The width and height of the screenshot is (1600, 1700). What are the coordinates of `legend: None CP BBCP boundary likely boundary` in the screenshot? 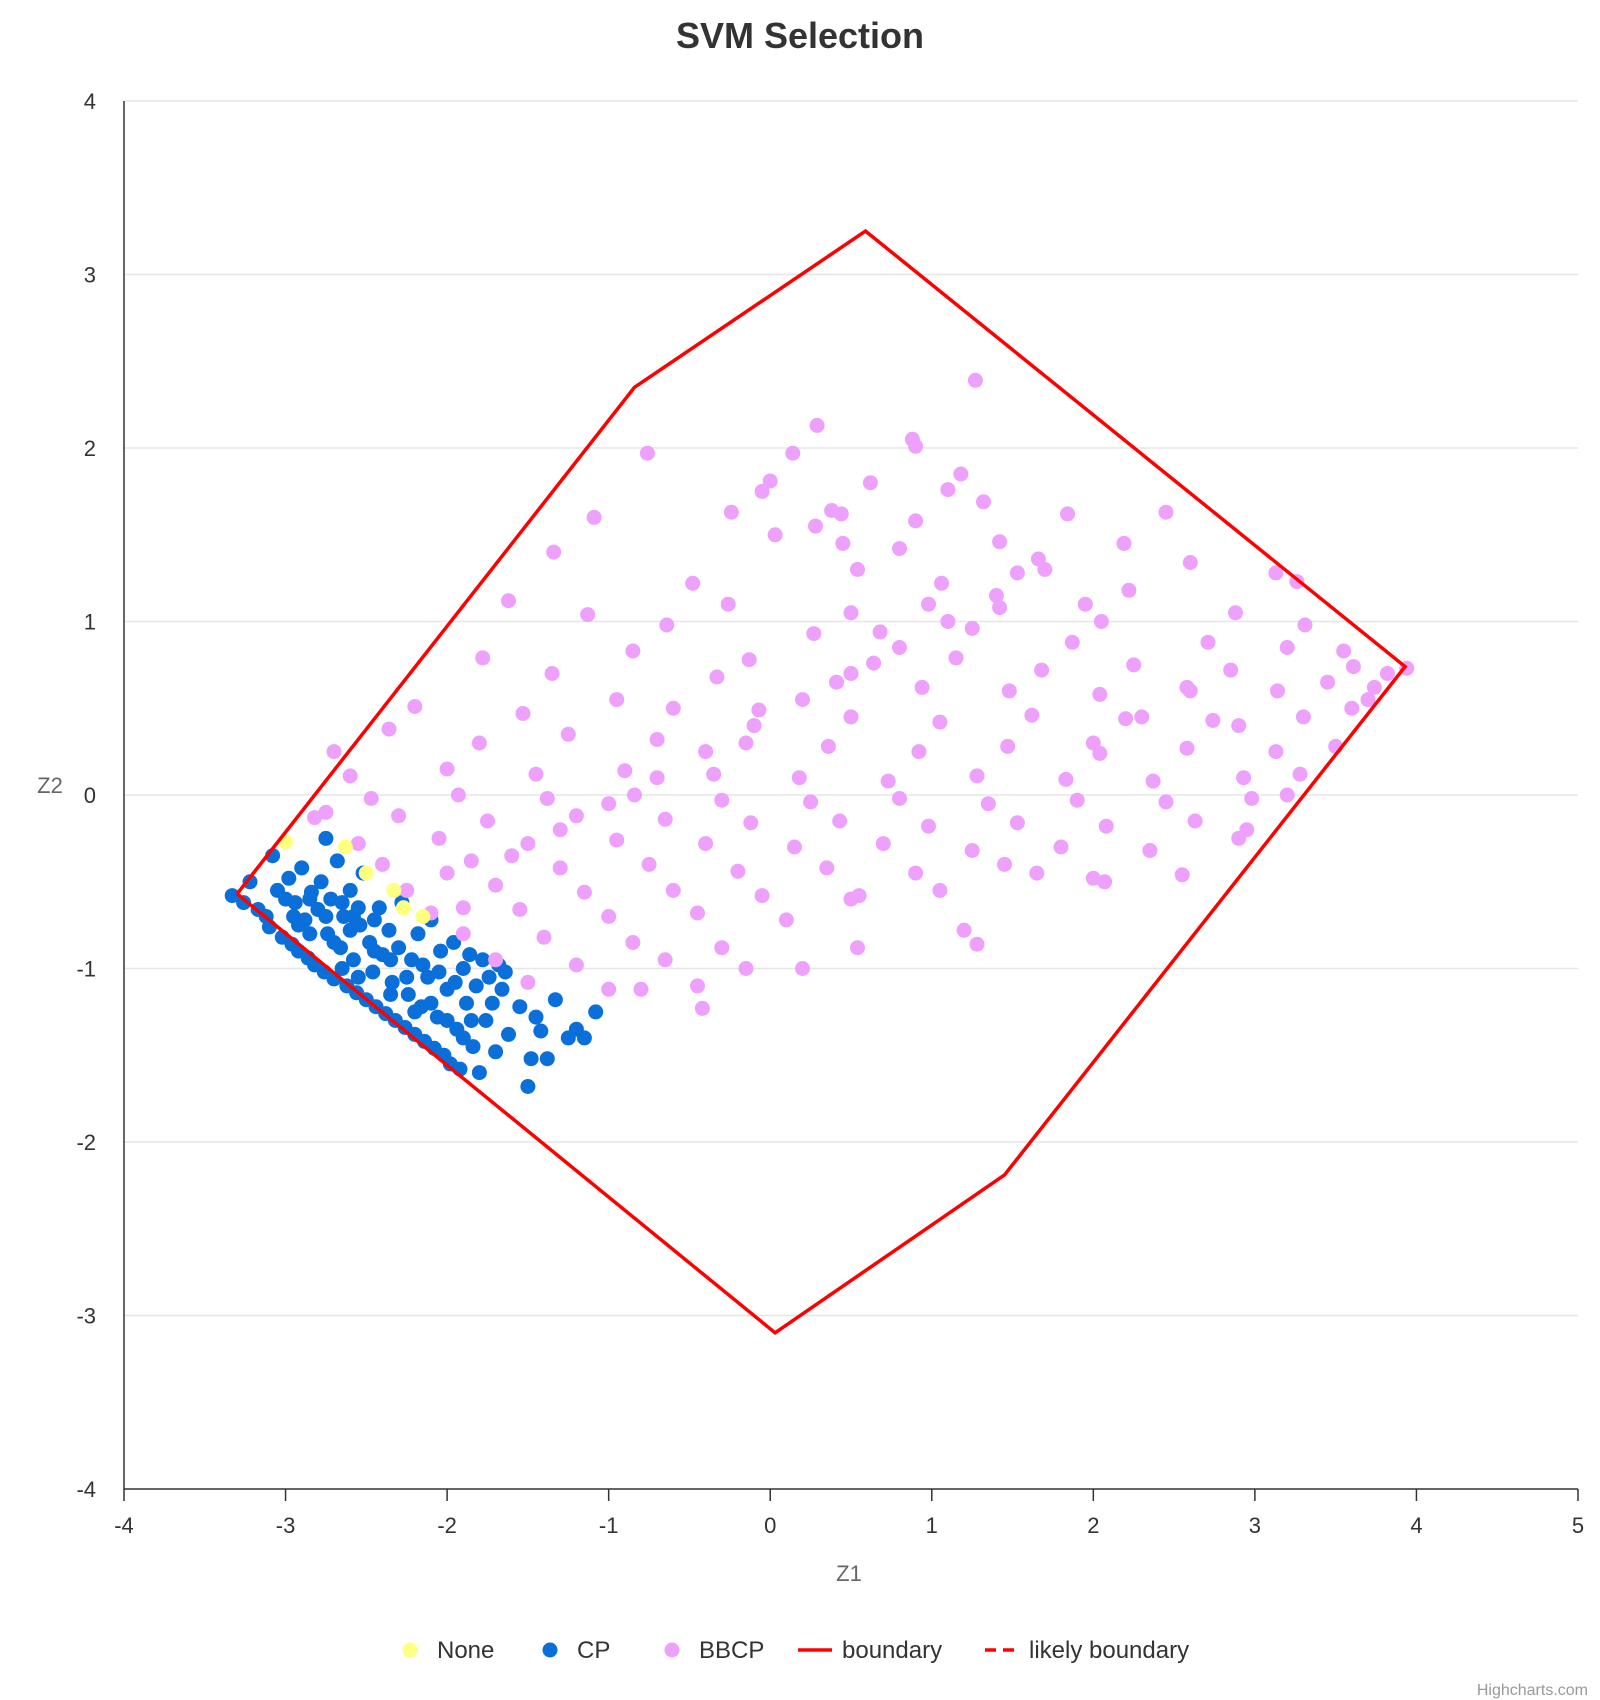 It's located at (795, 1650).